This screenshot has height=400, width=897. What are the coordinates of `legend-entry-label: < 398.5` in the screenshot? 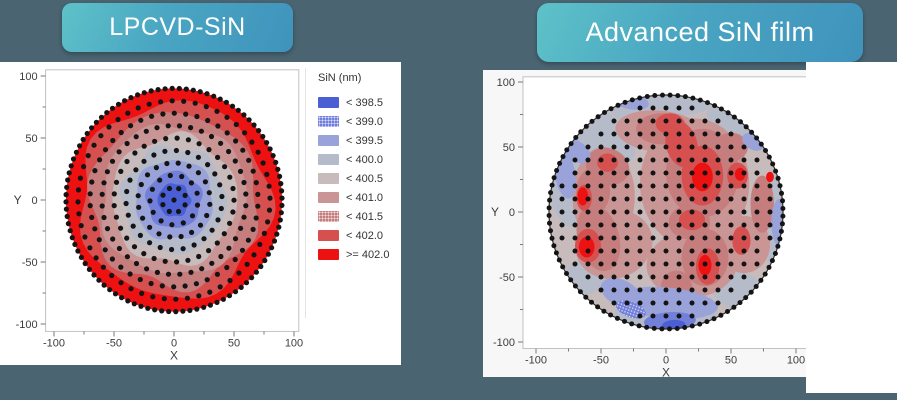 It's located at (365, 102).